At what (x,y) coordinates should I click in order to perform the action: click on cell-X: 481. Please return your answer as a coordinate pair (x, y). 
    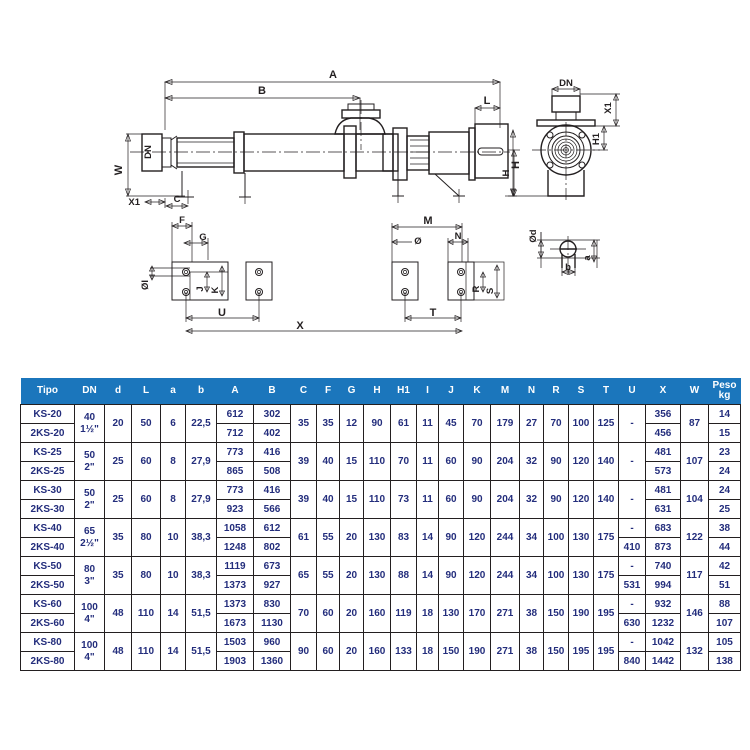
    Looking at the image, I should click on (663, 490).